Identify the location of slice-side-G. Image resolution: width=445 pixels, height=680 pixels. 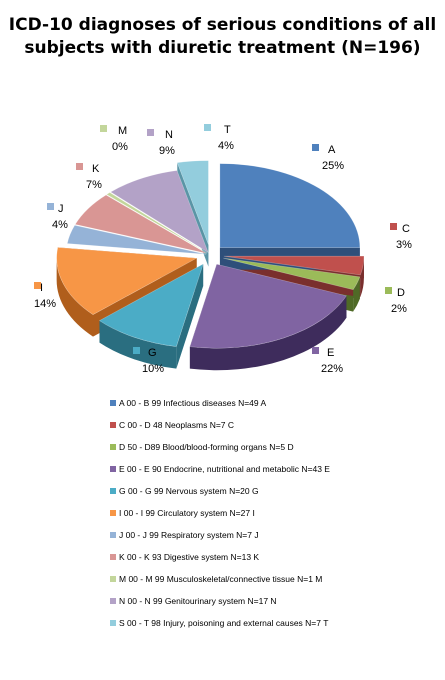
(138, 344).